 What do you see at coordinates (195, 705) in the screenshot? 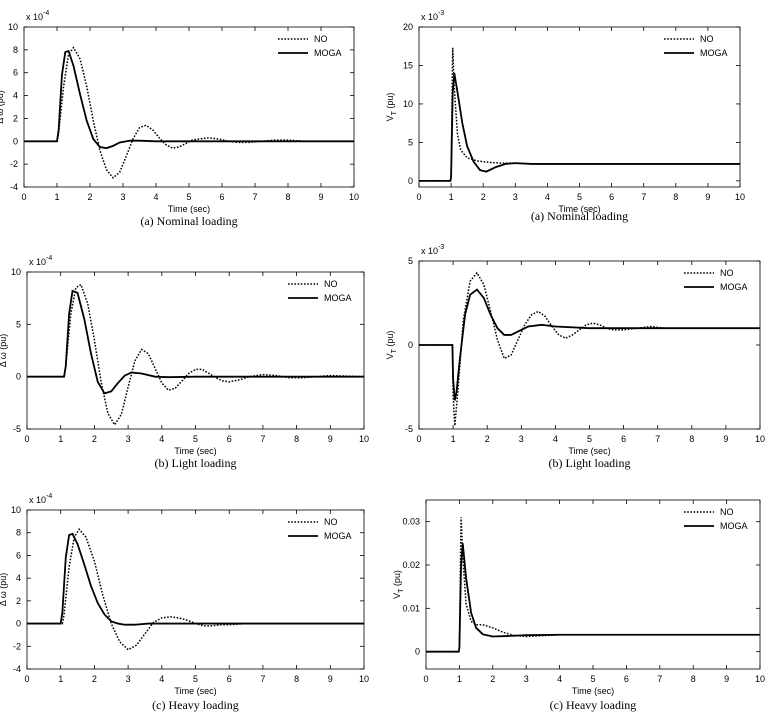
I see `panel-caption: (c) Heavy loading` at bounding box center [195, 705].